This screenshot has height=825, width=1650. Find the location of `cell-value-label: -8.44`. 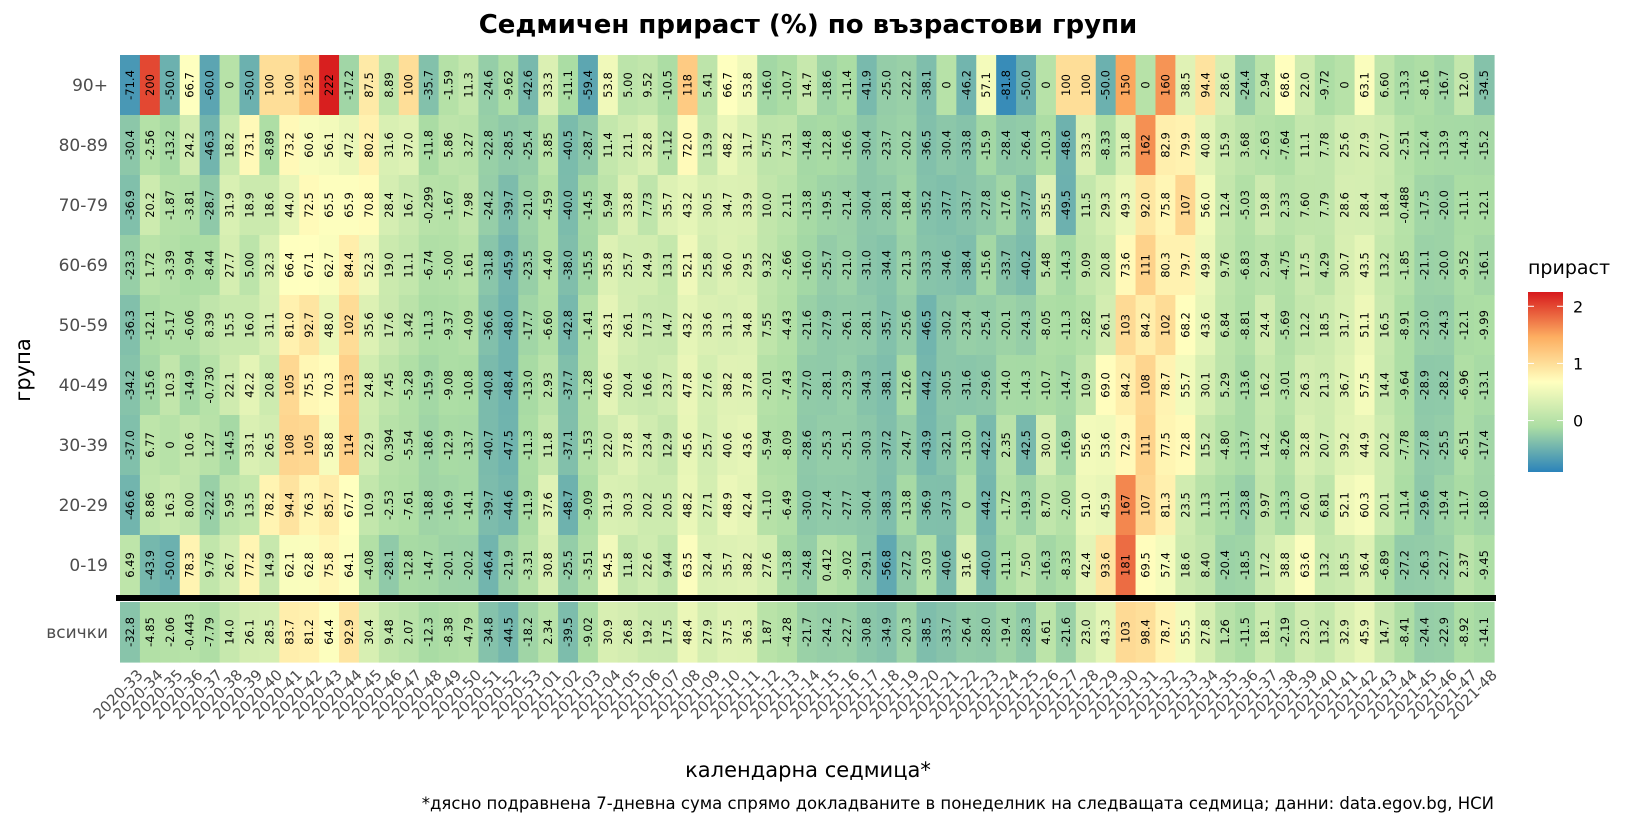

cell-value-label: -8.44 is located at coordinates (210, 265).